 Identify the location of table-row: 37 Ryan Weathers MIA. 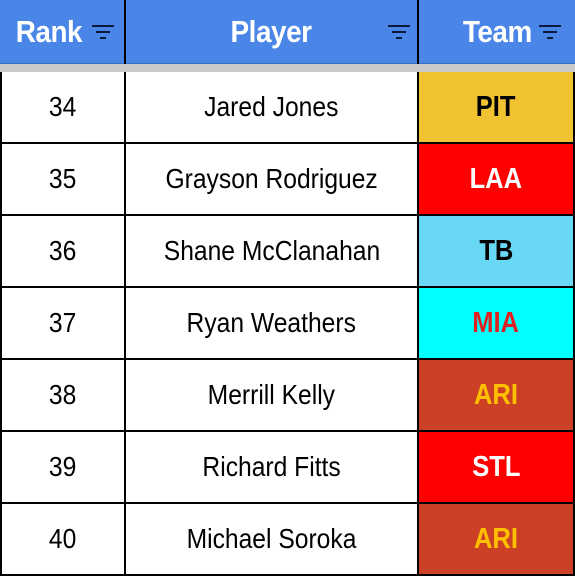
(287, 324).